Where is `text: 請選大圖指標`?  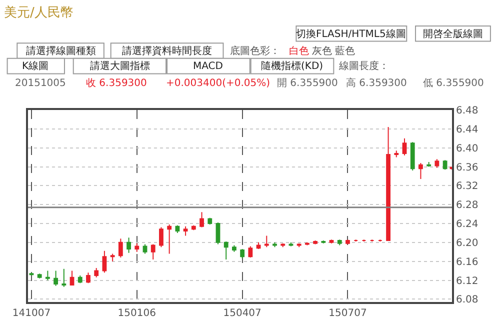 text: 請選大圖指標 is located at coordinates (120, 66).